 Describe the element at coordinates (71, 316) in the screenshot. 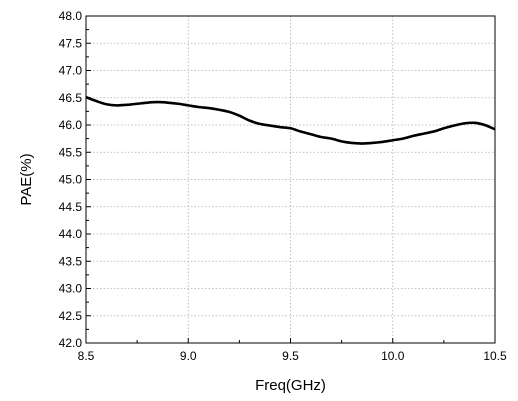

I see `y-tick-label: 42.5` at that location.